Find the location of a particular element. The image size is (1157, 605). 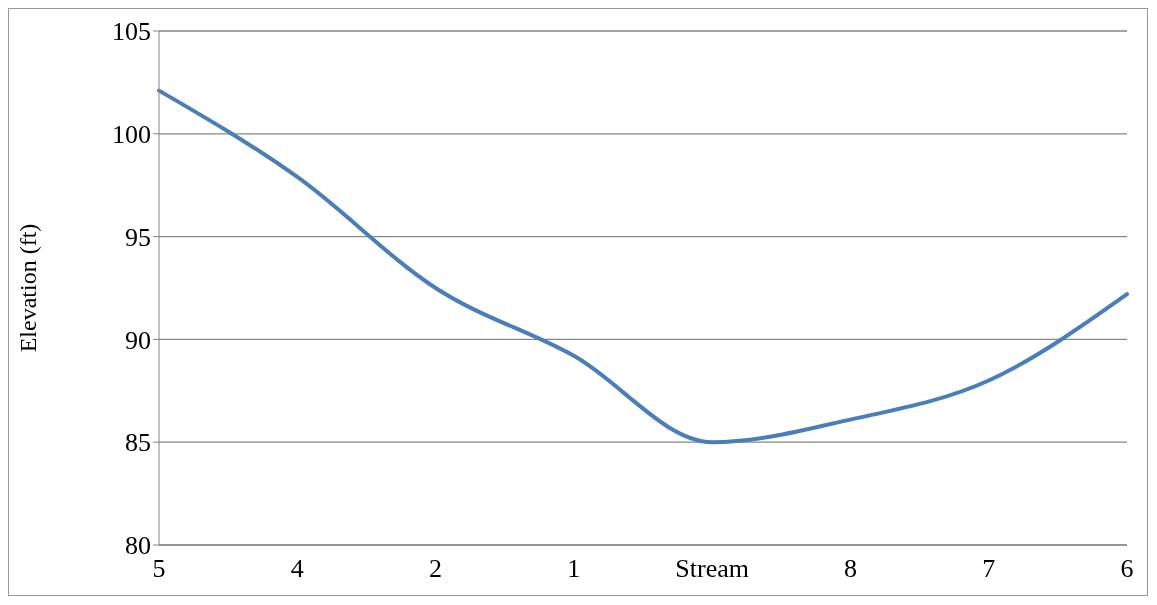

x-tick-label: 7 is located at coordinates (989, 569).